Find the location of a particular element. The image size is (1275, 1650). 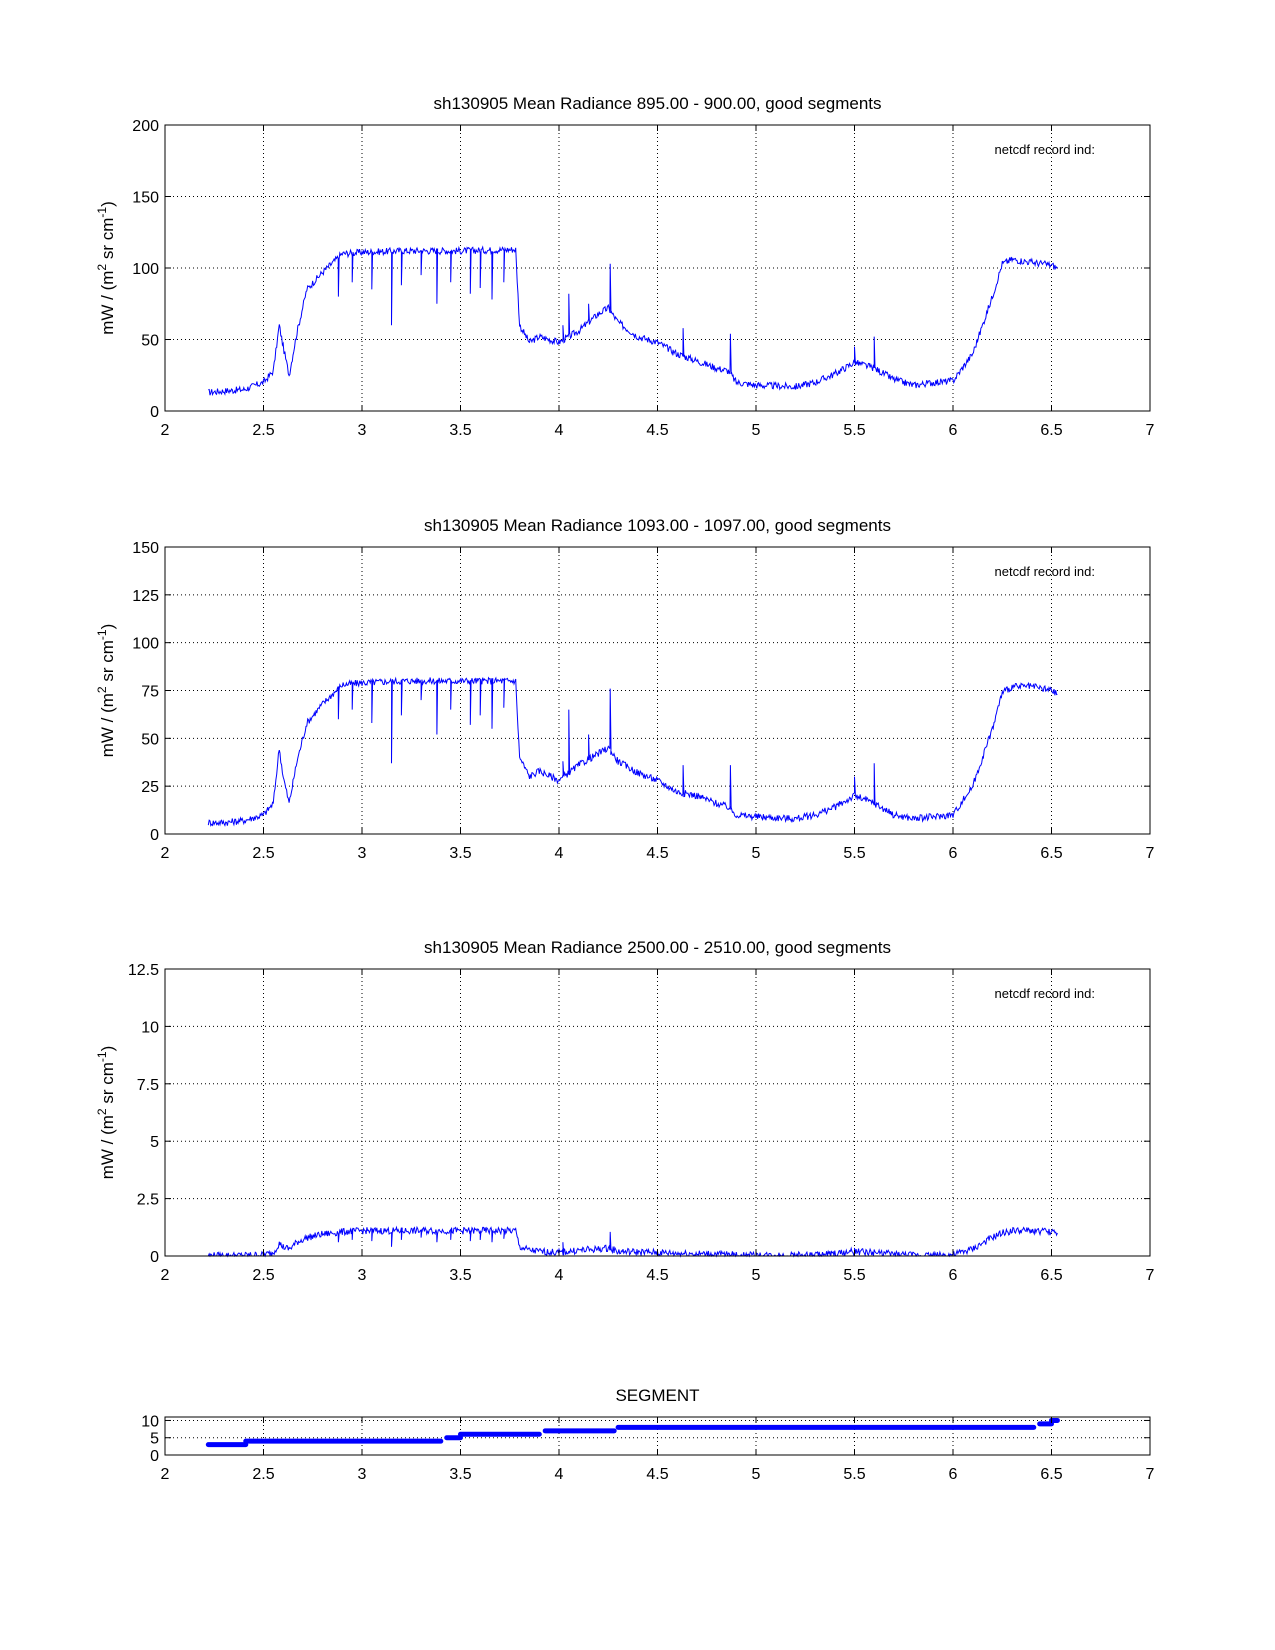

y-tick-label: 125 is located at coordinates (145, 596).